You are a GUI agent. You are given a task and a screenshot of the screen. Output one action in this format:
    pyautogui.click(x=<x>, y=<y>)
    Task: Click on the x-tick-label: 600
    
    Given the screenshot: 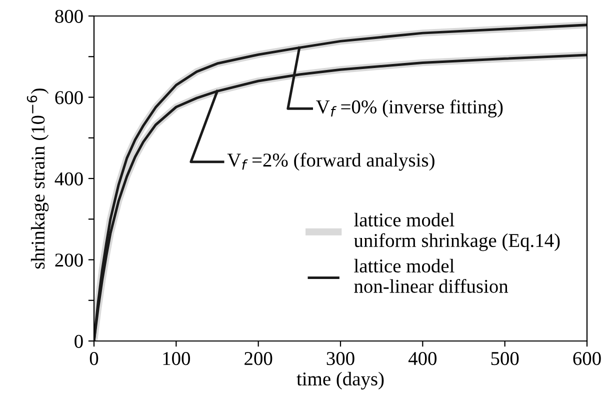 What is the action you would take?
    pyautogui.click(x=587, y=359)
    